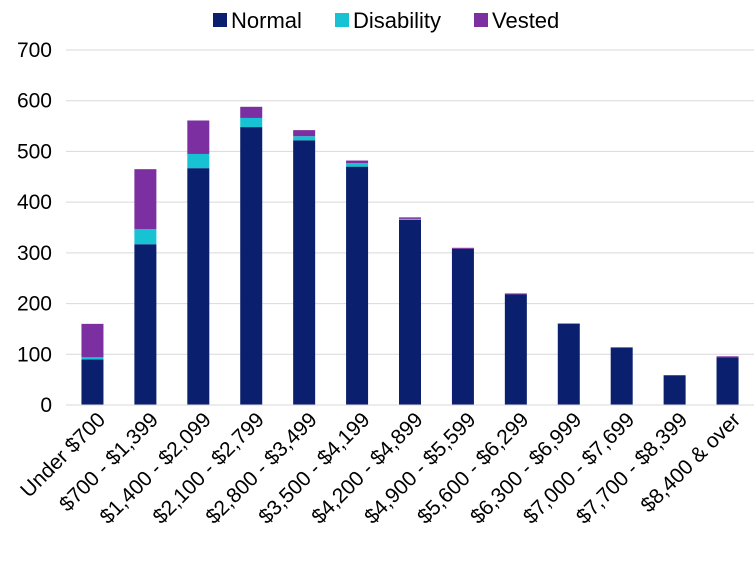 The image size is (756, 579). Describe the element at coordinates (34, 228) in the screenshot. I see `y-axis: 0 100 200 300 400 500 600 700` at that location.